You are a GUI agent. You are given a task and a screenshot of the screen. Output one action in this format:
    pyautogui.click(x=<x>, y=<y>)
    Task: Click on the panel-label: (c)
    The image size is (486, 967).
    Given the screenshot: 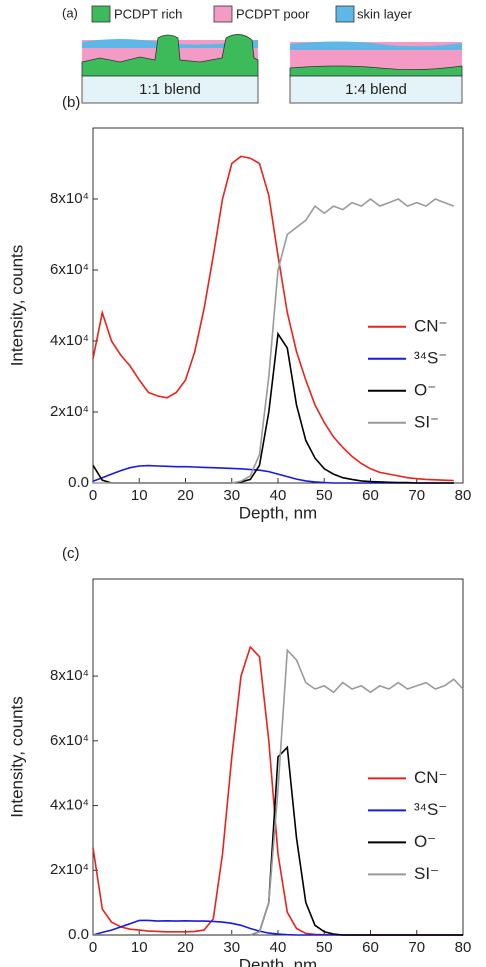 What is the action you would take?
    pyautogui.click(x=71, y=553)
    